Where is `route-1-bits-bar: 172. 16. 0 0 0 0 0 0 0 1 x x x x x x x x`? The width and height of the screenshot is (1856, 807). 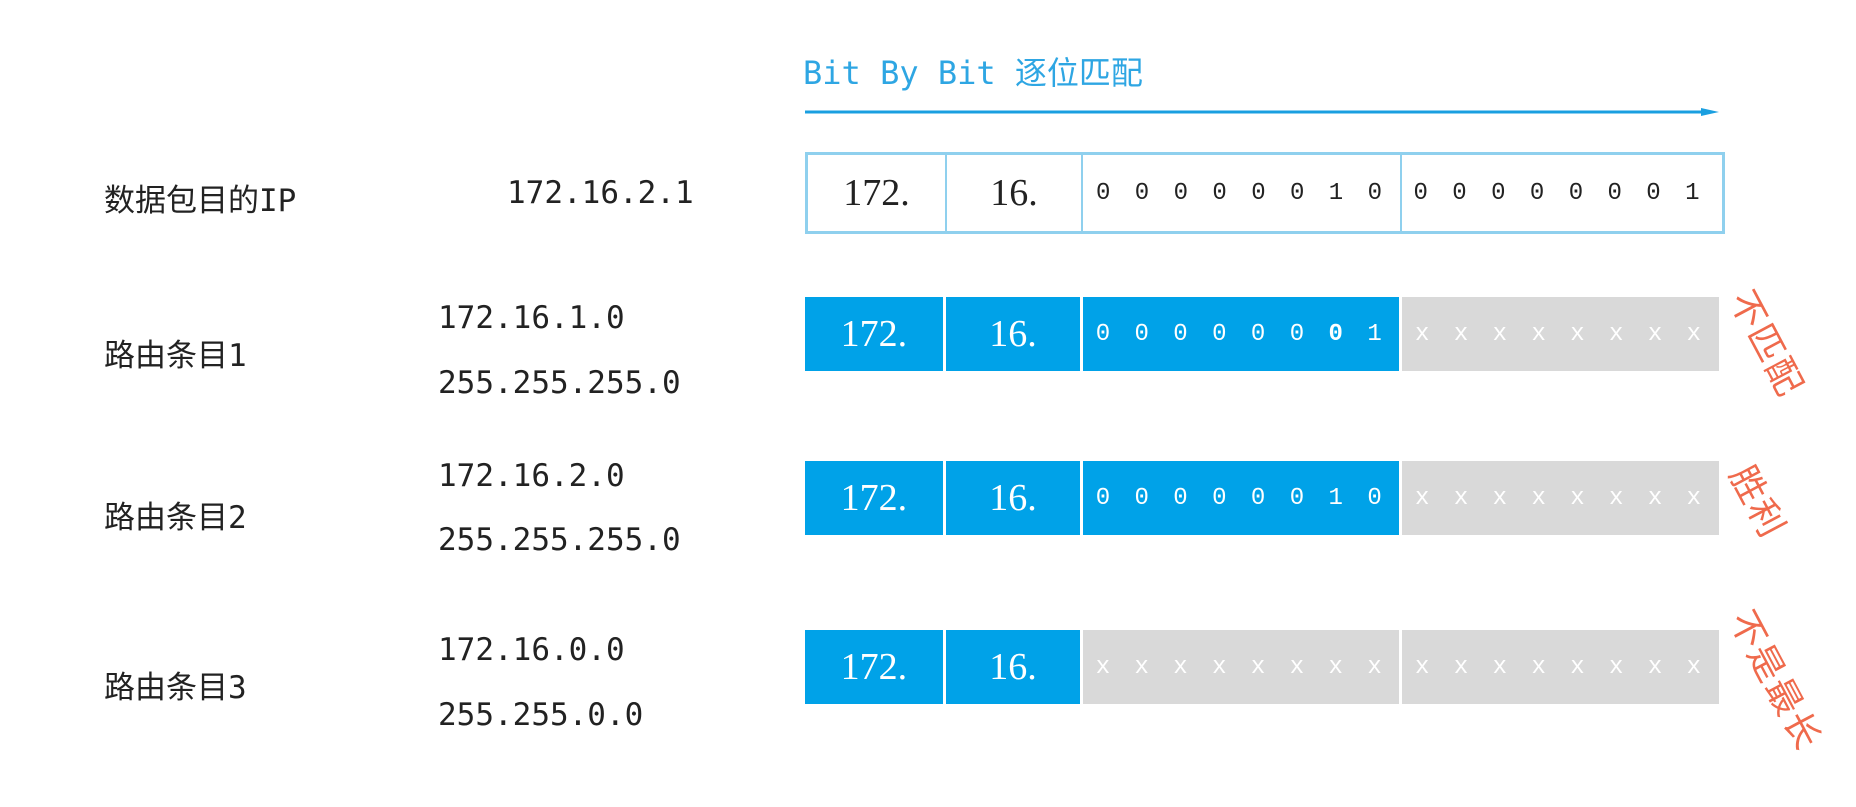
route-1-bits-bar: 172. 16. 0 0 0 0 0 0 0 1 x x x x x x x x is located at coordinates (1262, 334).